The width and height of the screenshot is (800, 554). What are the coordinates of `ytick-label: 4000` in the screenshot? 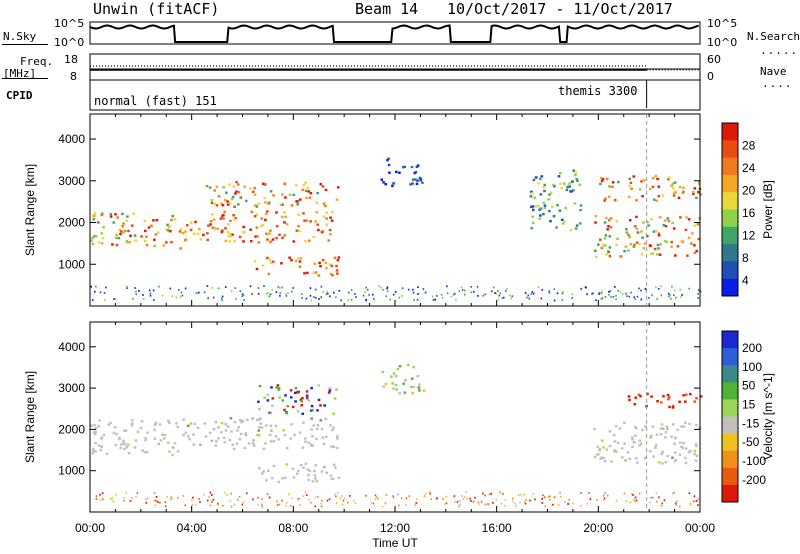 It's located at (71, 139).